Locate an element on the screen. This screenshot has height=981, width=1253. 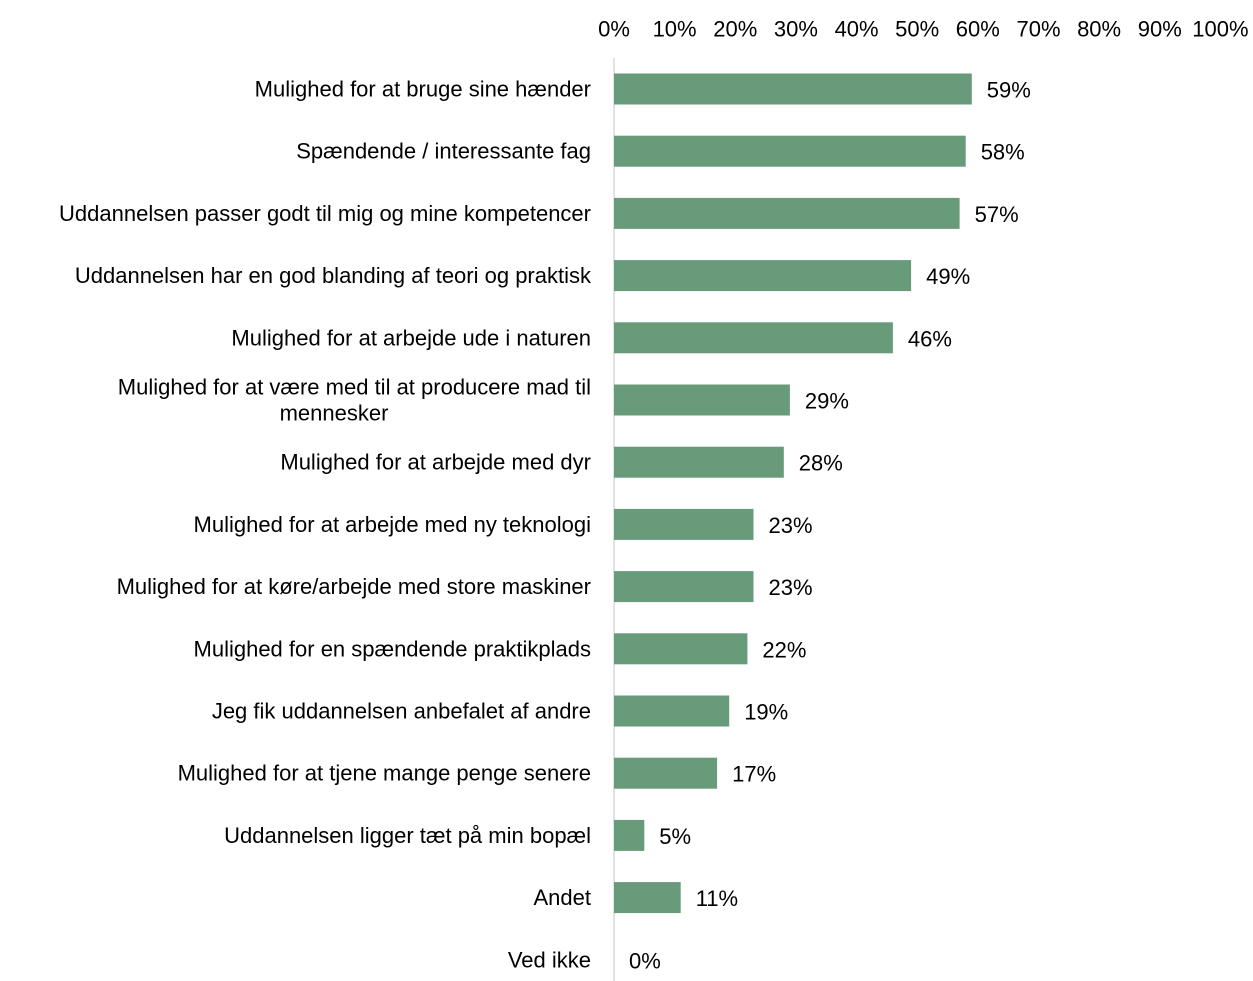
data-label: 0% is located at coordinates (645, 960).